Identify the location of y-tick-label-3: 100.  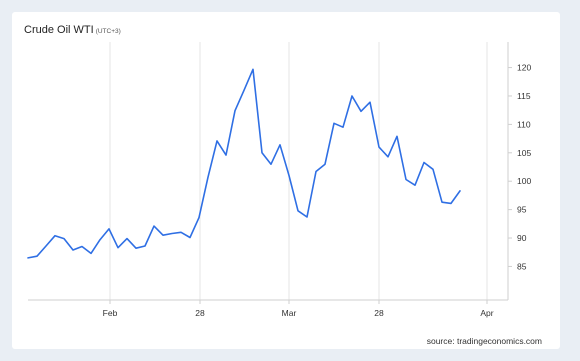
(524, 181).